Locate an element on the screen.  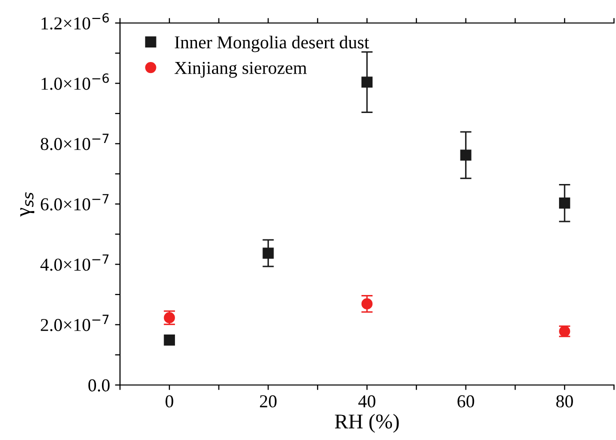
legend-label: Xinjiang sierozem is located at coordinates (240, 70).